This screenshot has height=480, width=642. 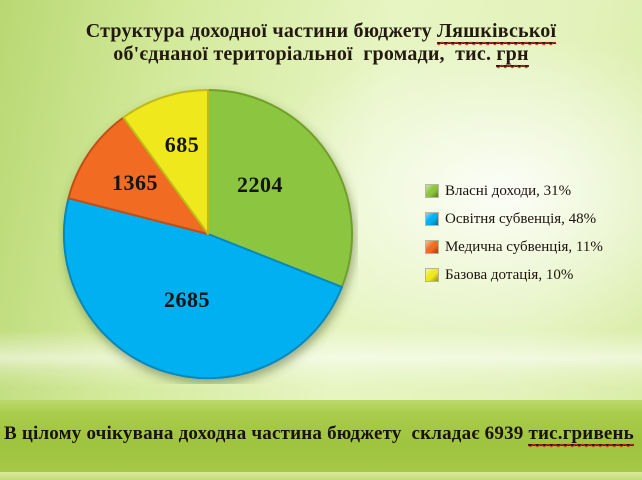 I want to click on footer-underlined-word: тис.гривень, so click(x=581, y=434).